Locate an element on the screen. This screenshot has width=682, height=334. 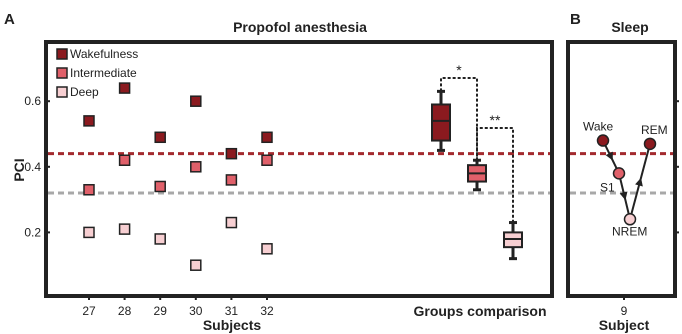
y-tick-label-0: 0.2 is located at coordinates (32, 232).